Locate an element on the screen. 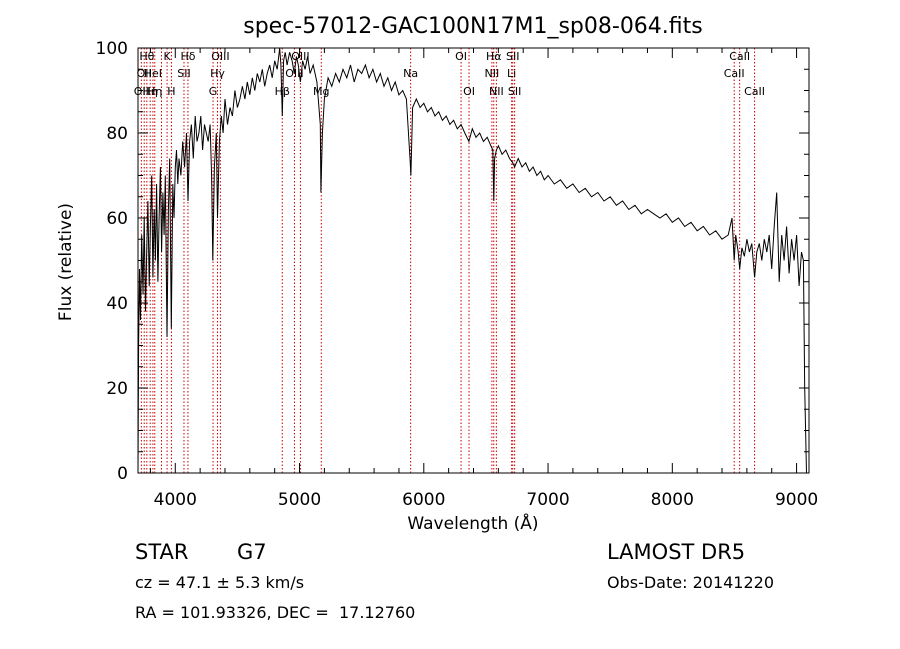 The width and height of the screenshot is (900, 649). line-label: Mg is located at coordinates (321, 91).